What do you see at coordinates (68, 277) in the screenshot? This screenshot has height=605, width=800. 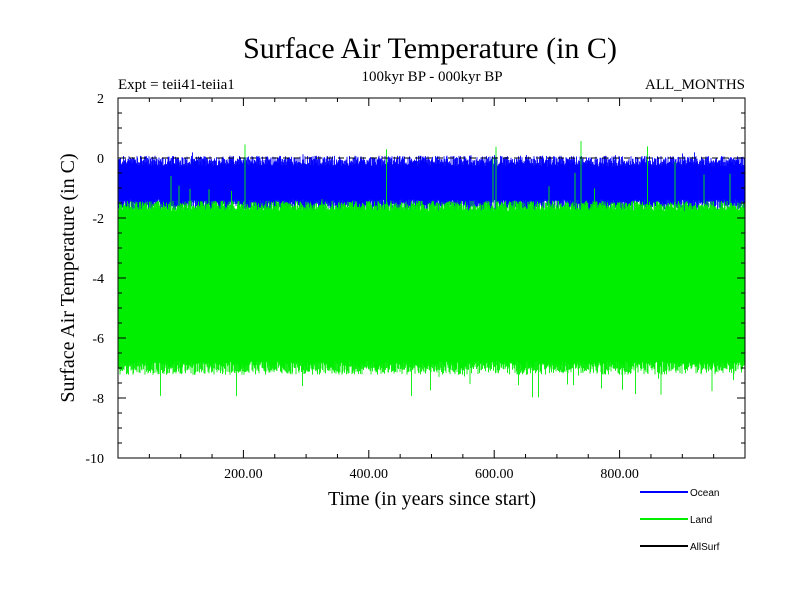 I see `y-axis-label: Surface Air Temperature (in C)` at bounding box center [68, 277].